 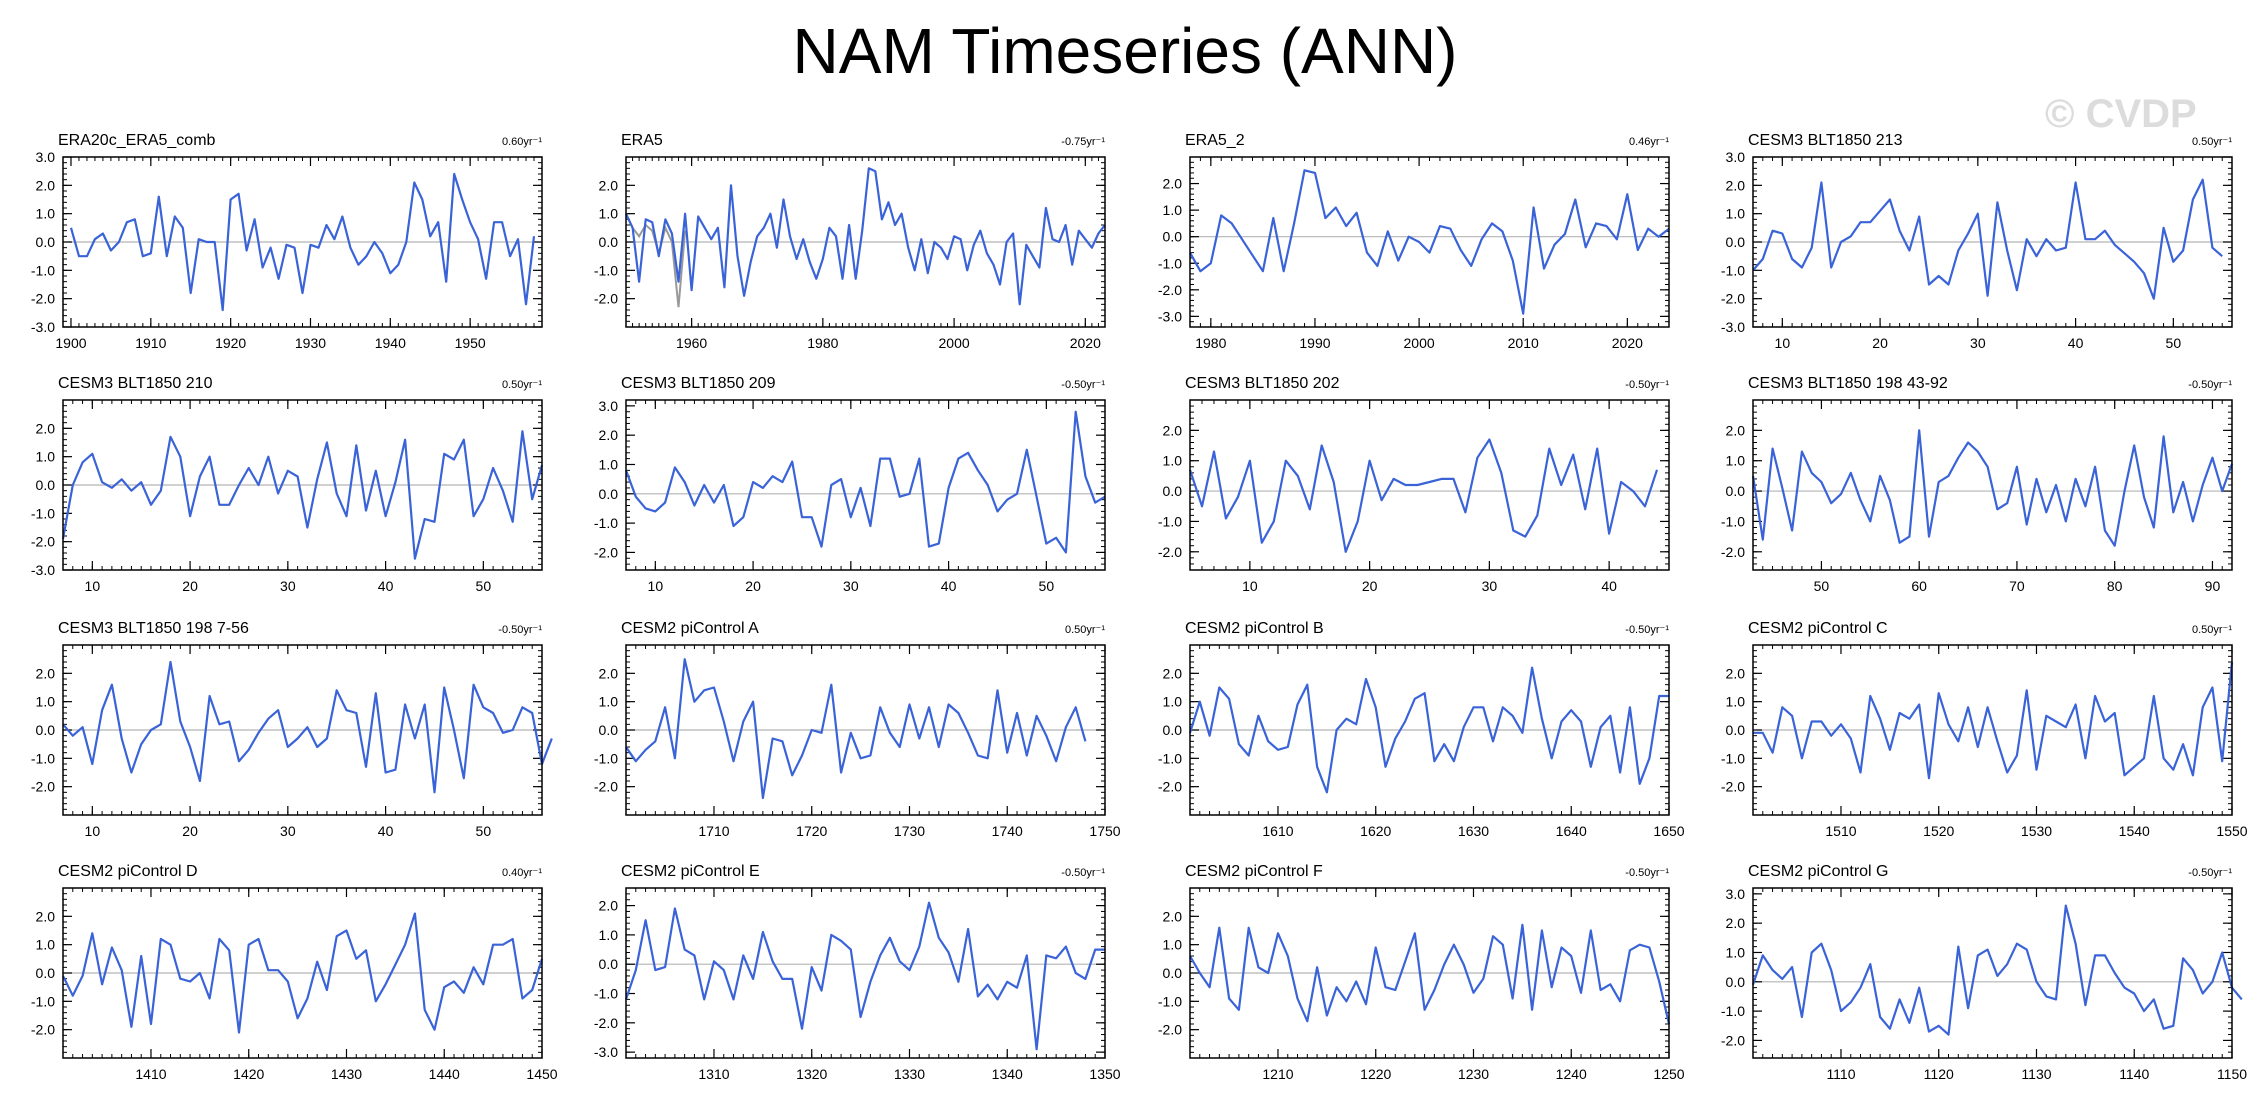 What do you see at coordinates (1825, 140) in the screenshot?
I see `panel-title: CESM3 BLT1850 213` at bounding box center [1825, 140].